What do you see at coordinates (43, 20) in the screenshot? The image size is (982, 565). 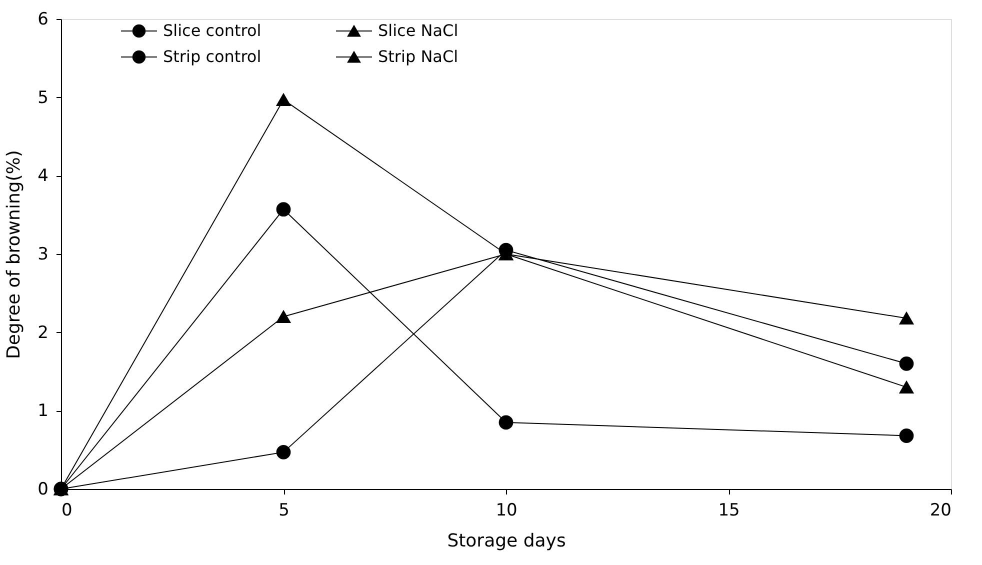 I see `y-tick-label: 6` at bounding box center [43, 20].